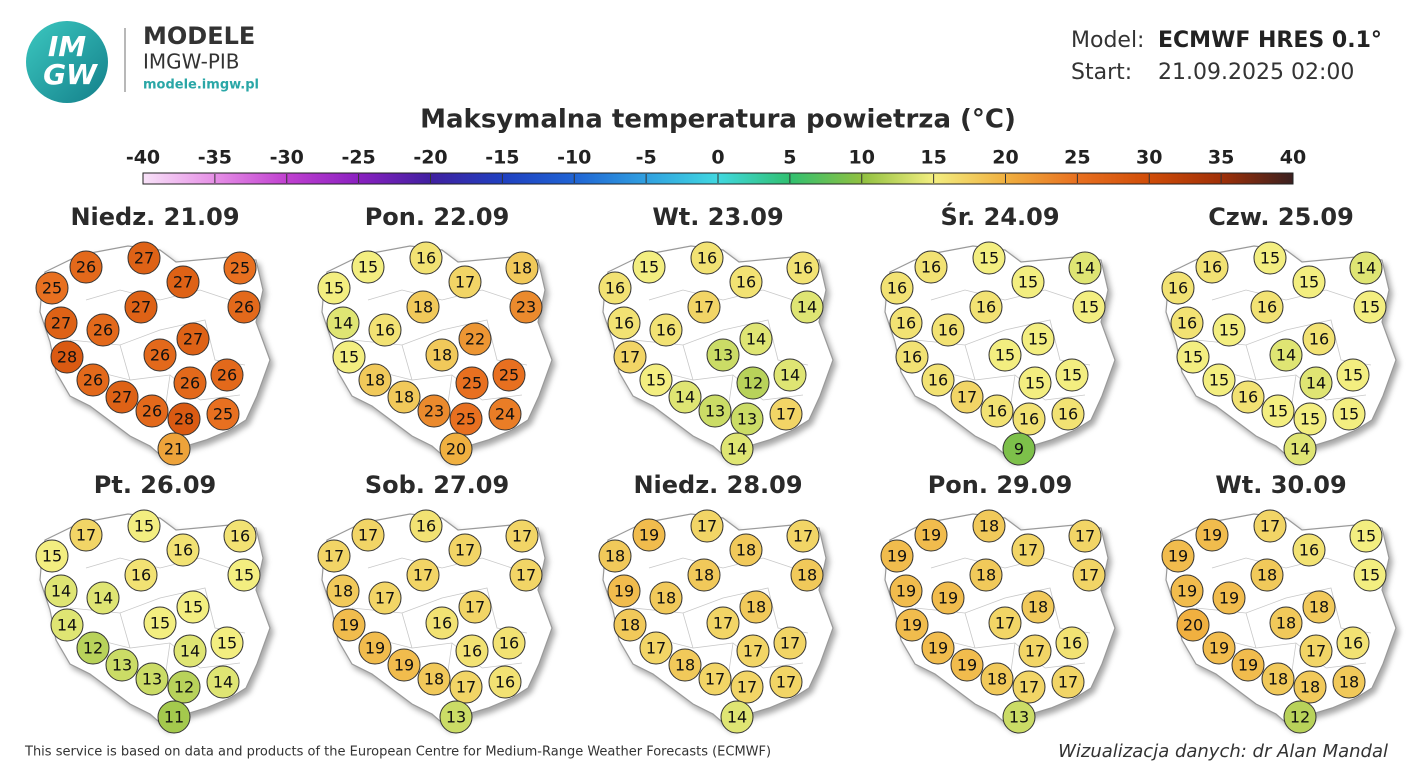  What do you see at coordinates (472, 383) in the screenshot?
I see `temp-value: 25` at bounding box center [472, 383].